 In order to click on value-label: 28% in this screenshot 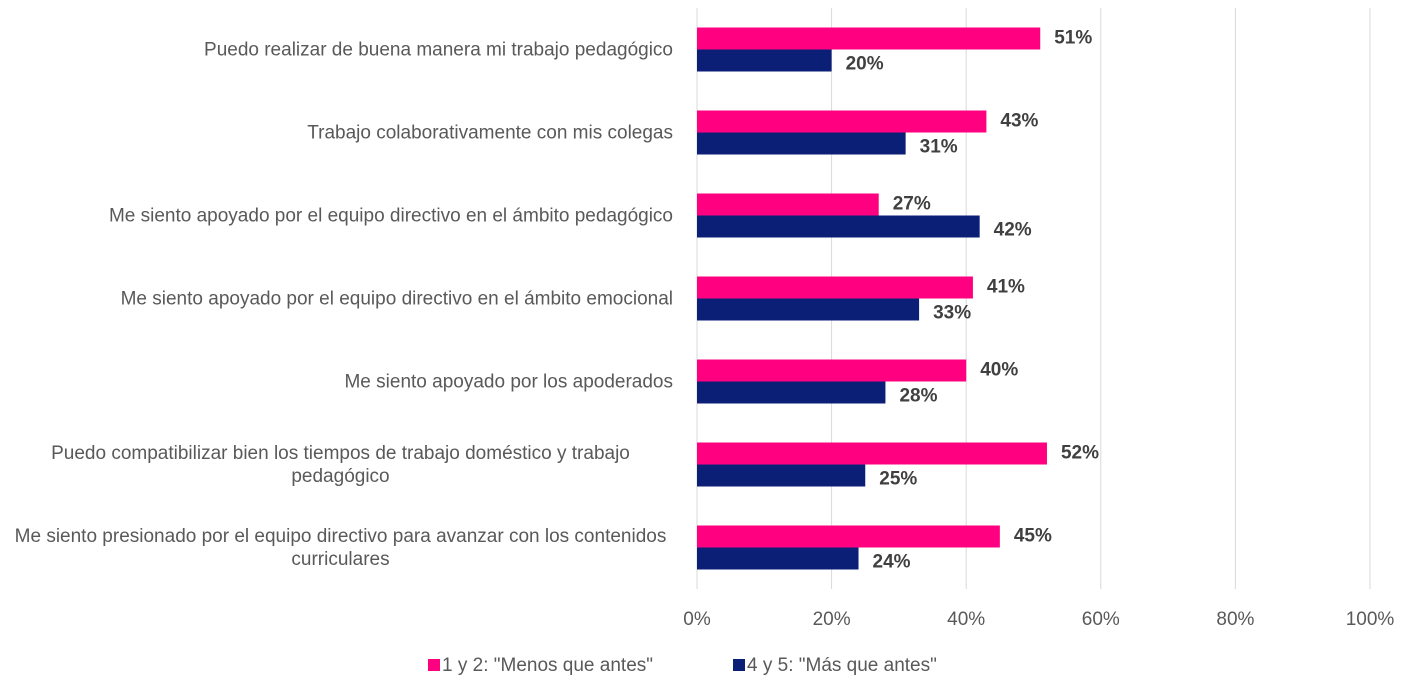, I will do `click(918, 396)`.